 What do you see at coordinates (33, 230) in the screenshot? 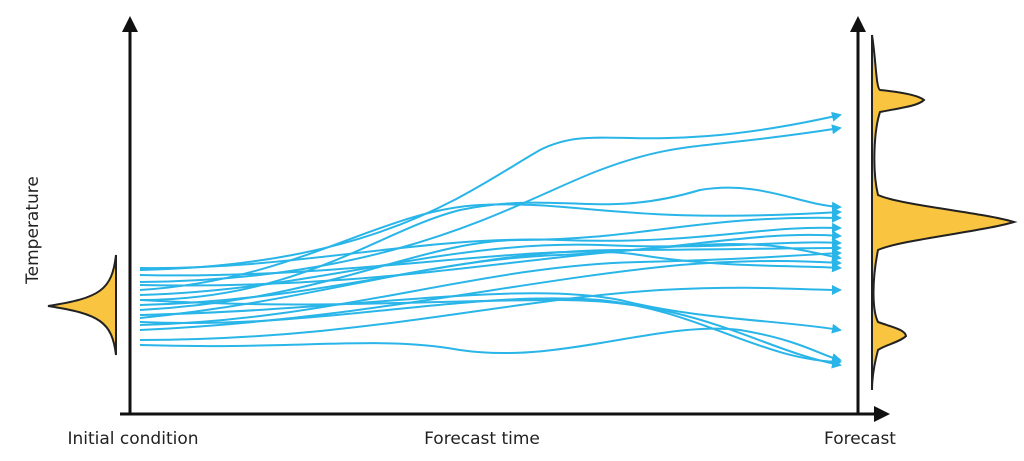
I see `y-label: Temperature` at bounding box center [33, 230].